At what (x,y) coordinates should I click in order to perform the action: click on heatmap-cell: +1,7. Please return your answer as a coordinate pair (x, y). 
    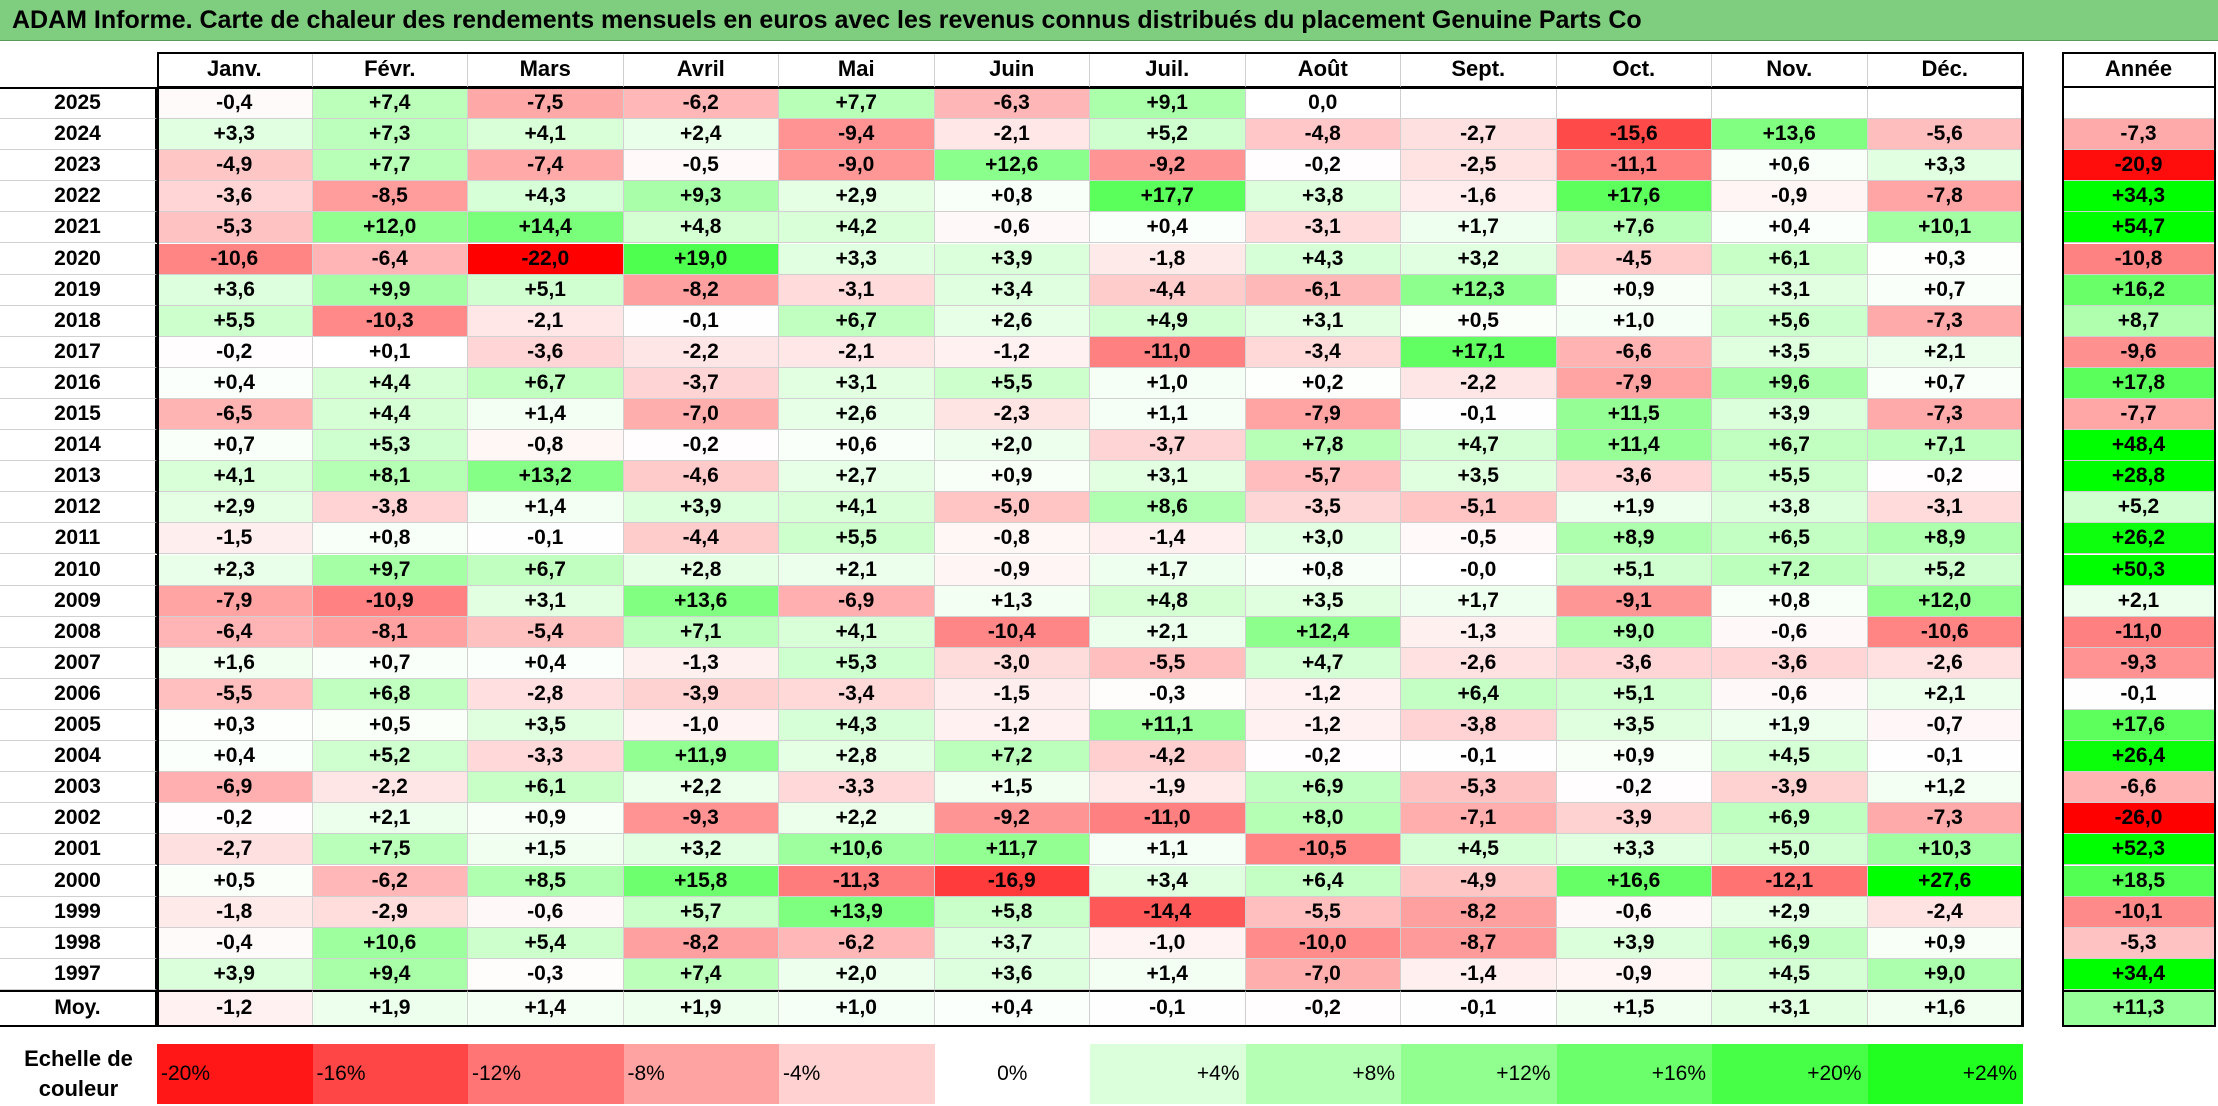
    Looking at the image, I should click on (1168, 570).